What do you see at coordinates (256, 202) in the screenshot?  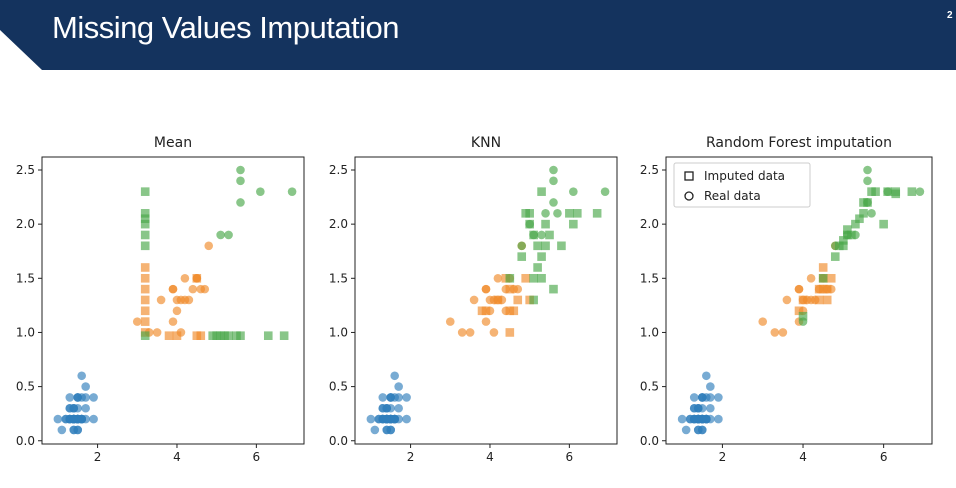 I see `series-virginica-real` at bounding box center [256, 202].